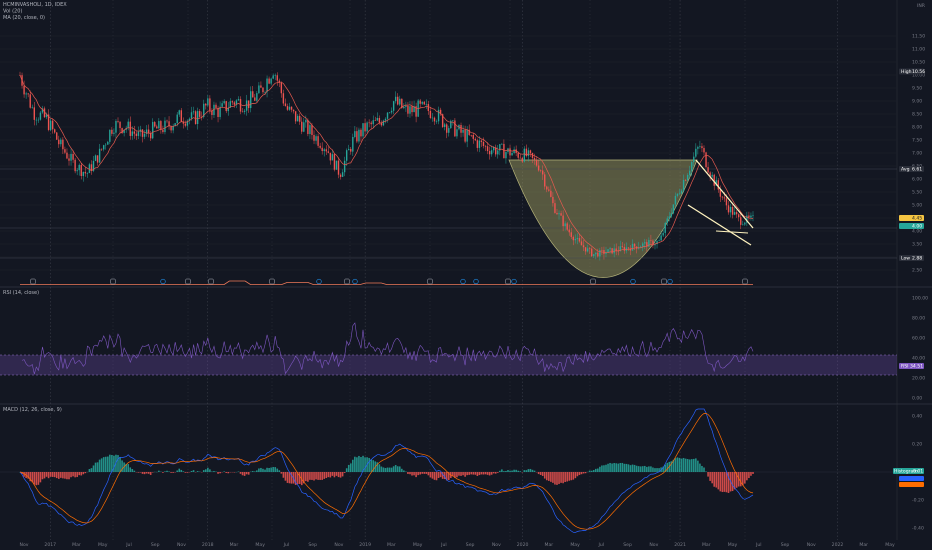 This screenshot has height=550, width=932. Describe the element at coordinates (918, 339) in the screenshot. I see `rsi-tick-label: 60.00` at that location.